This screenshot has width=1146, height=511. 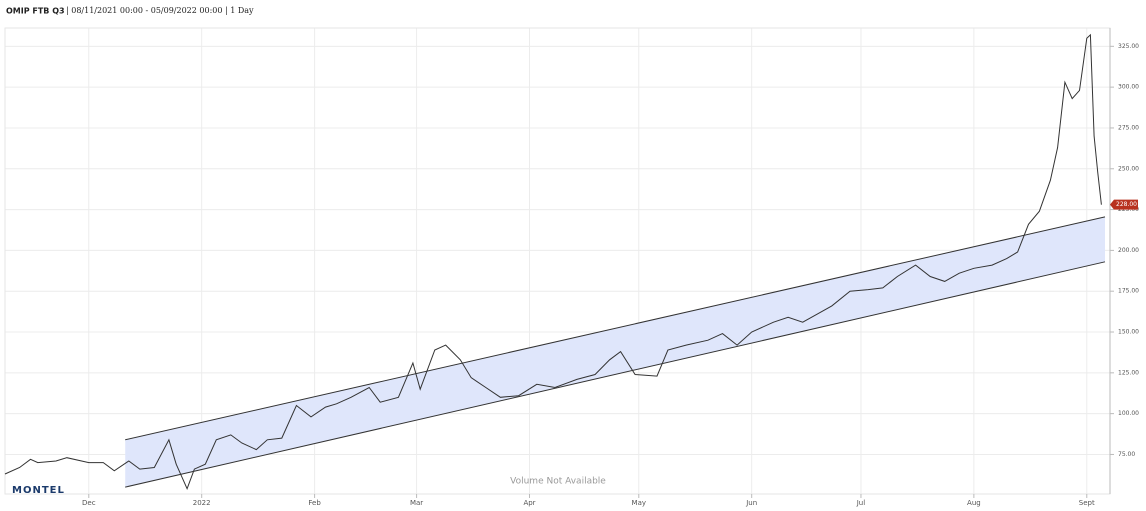 I want to click on y-tick-label: 150.00, so click(x=1128, y=332).